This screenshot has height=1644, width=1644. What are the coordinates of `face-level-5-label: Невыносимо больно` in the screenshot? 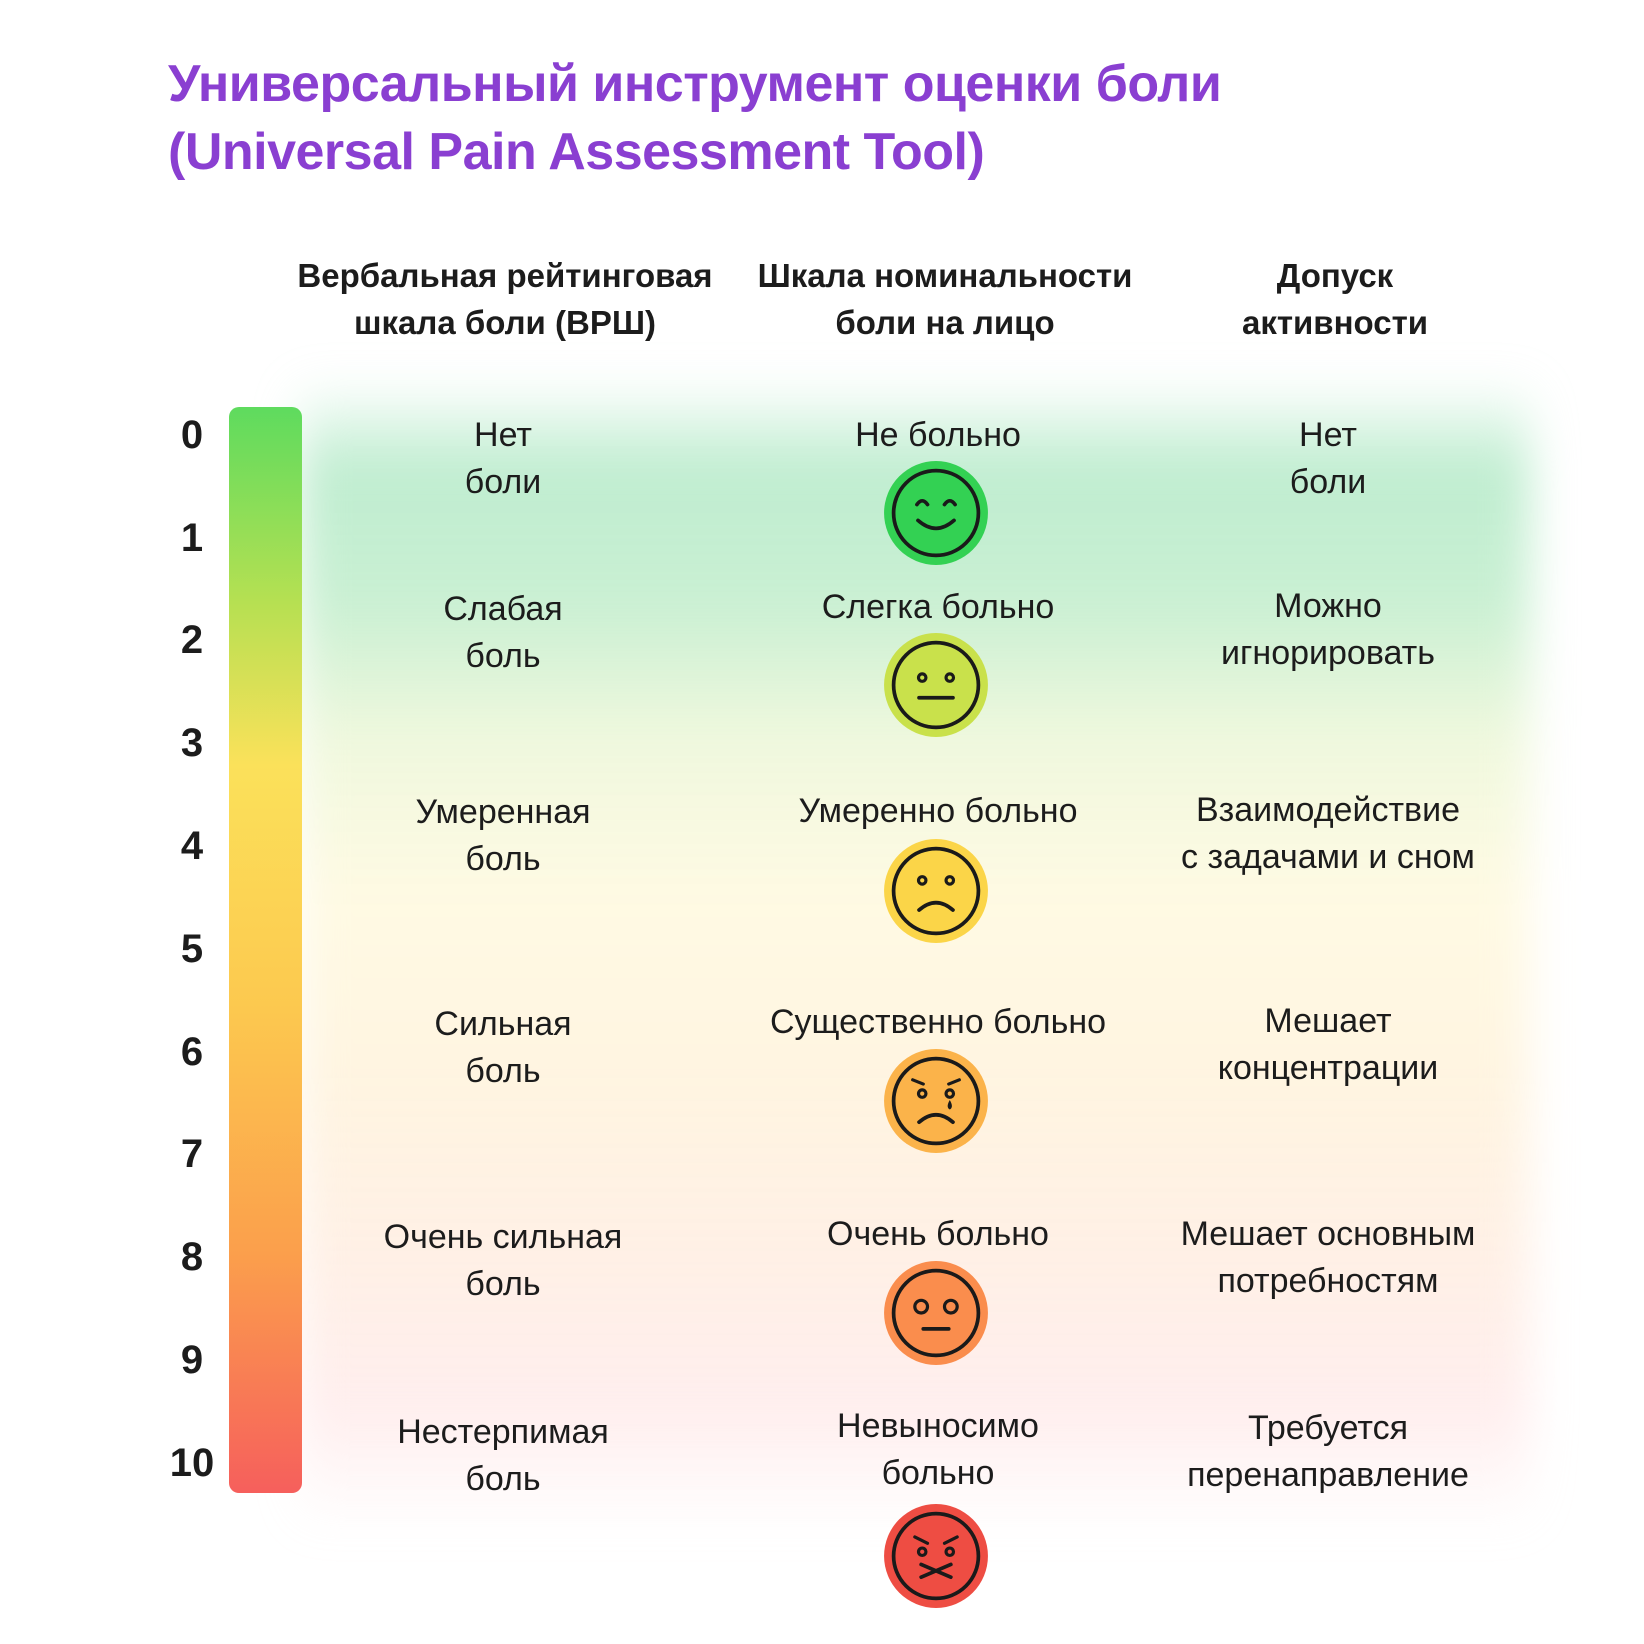 It's located at (938, 1450).